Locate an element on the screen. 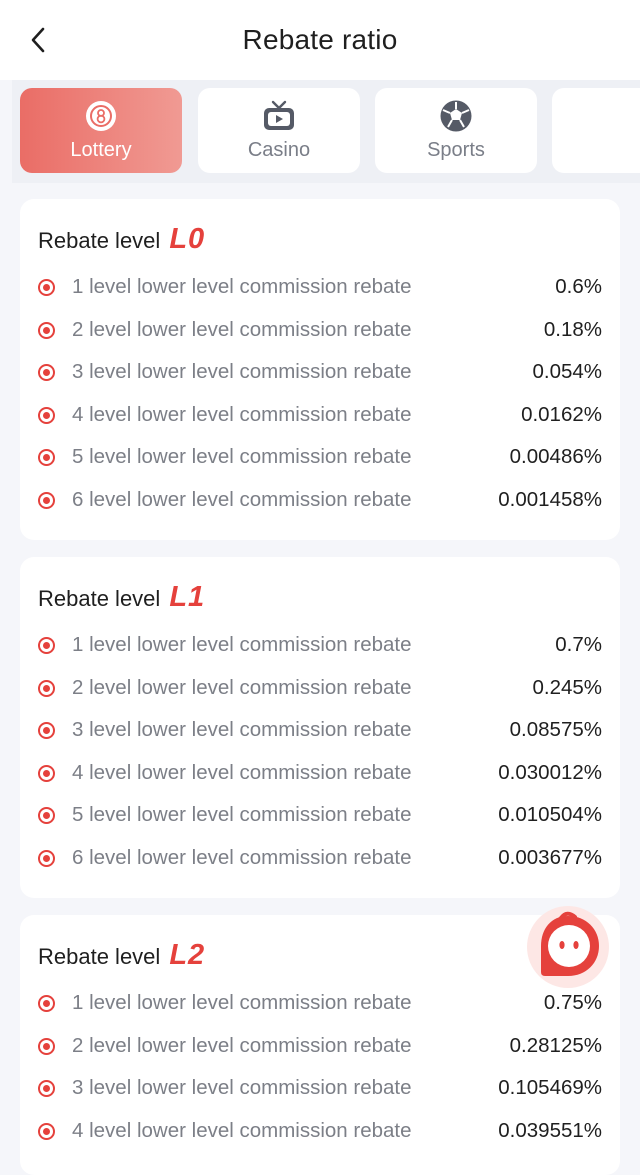 The image size is (640, 1175). tab-label: Casino is located at coordinates (279, 150).